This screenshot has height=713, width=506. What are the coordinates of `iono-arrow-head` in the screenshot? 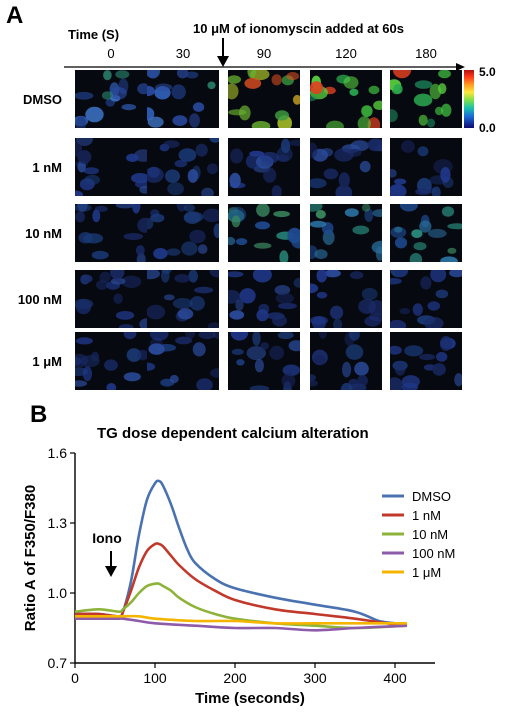 It's located at (111, 571).